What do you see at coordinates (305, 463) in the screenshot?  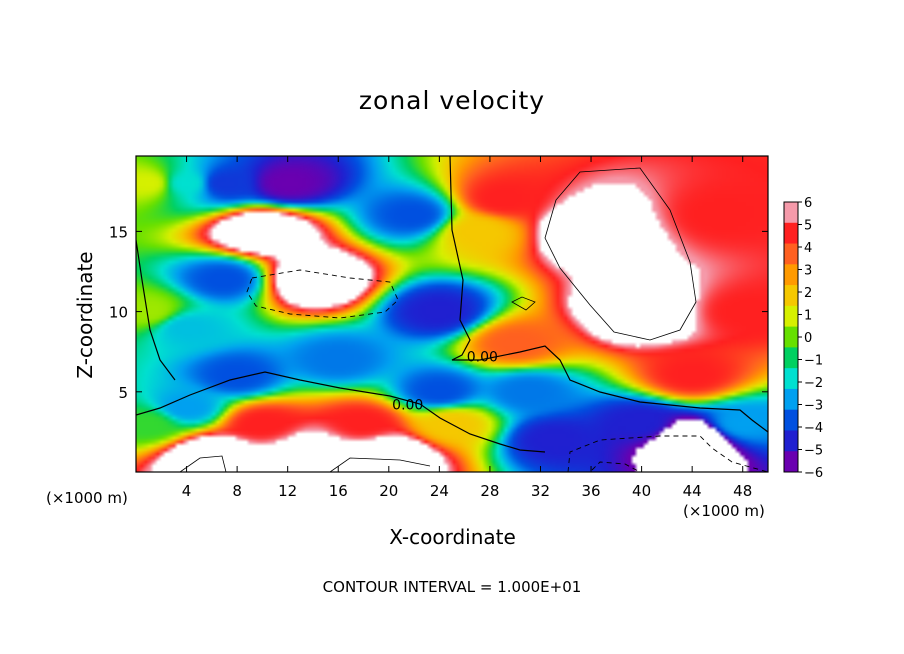 I see `bottom-contour-wiggle` at bounding box center [305, 463].